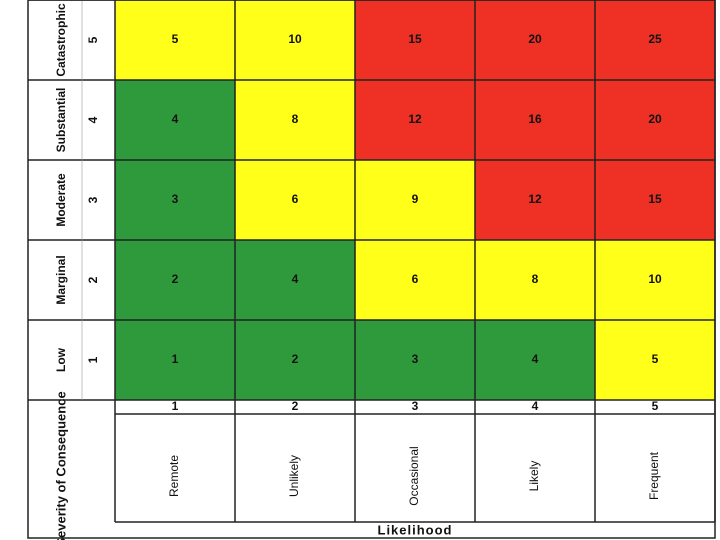 Image resolution: width=720 pixels, height=540 pixels. I want to click on risk-score: 1, so click(175, 359).